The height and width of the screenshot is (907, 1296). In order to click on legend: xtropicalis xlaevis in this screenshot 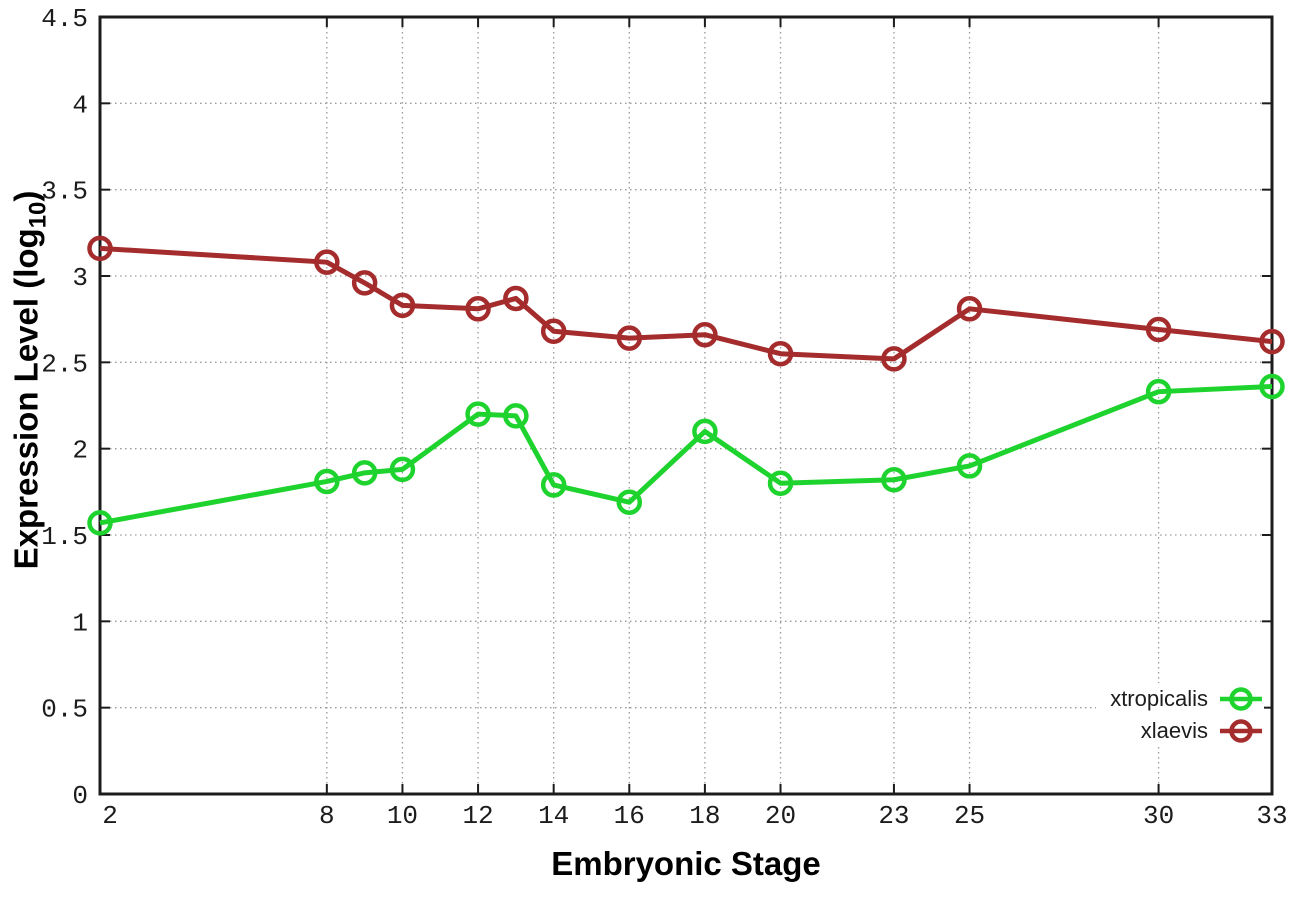, I will do `click(1180, 715)`.